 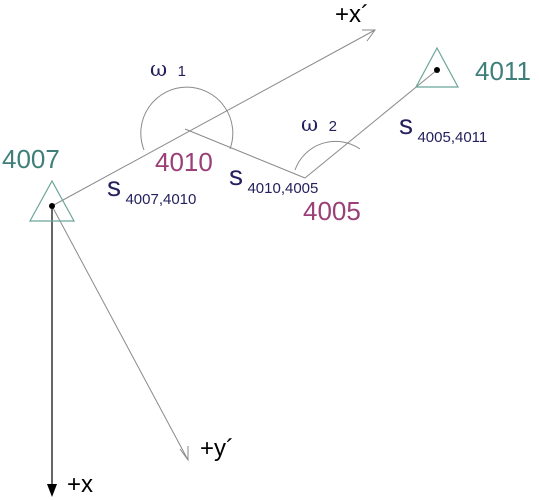 I want to click on omega2-label: ω 2, so click(x=319, y=124).